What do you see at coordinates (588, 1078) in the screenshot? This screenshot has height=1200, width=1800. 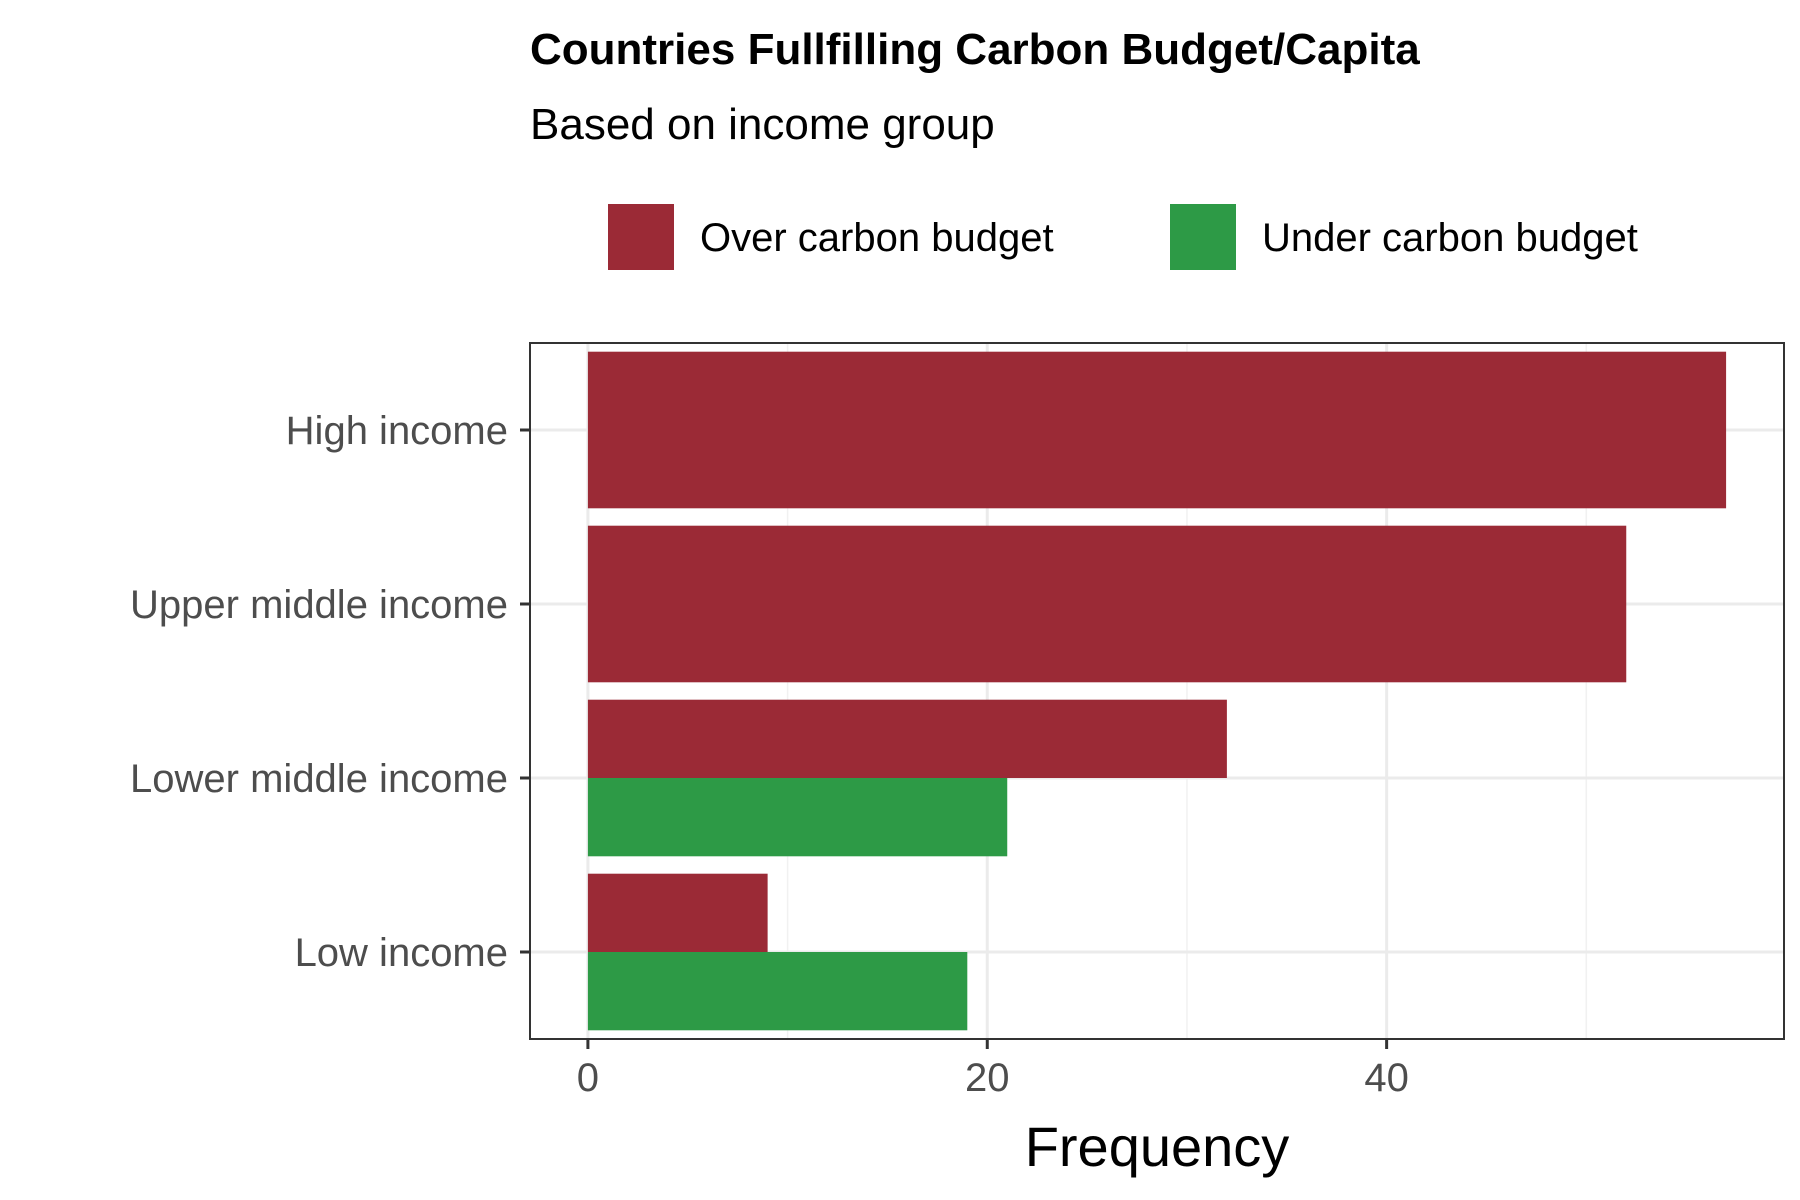 I see `x-tick-label: 0` at bounding box center [588, 1078].